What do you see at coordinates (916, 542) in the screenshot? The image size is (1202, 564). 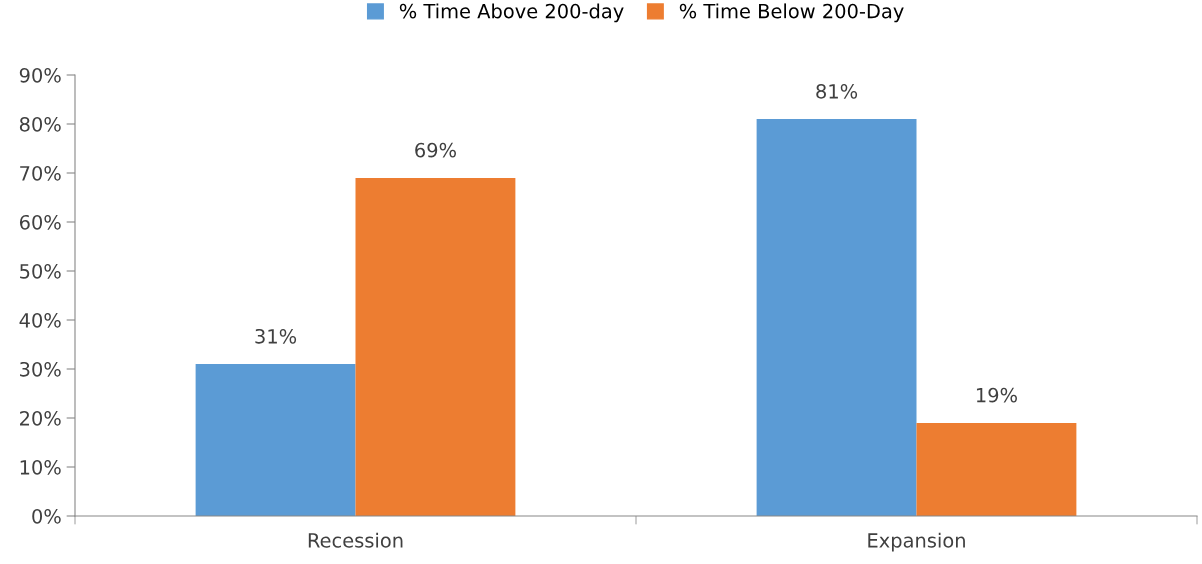 I see `x-tick-label: Expansion` at bounding box center [916, 542].